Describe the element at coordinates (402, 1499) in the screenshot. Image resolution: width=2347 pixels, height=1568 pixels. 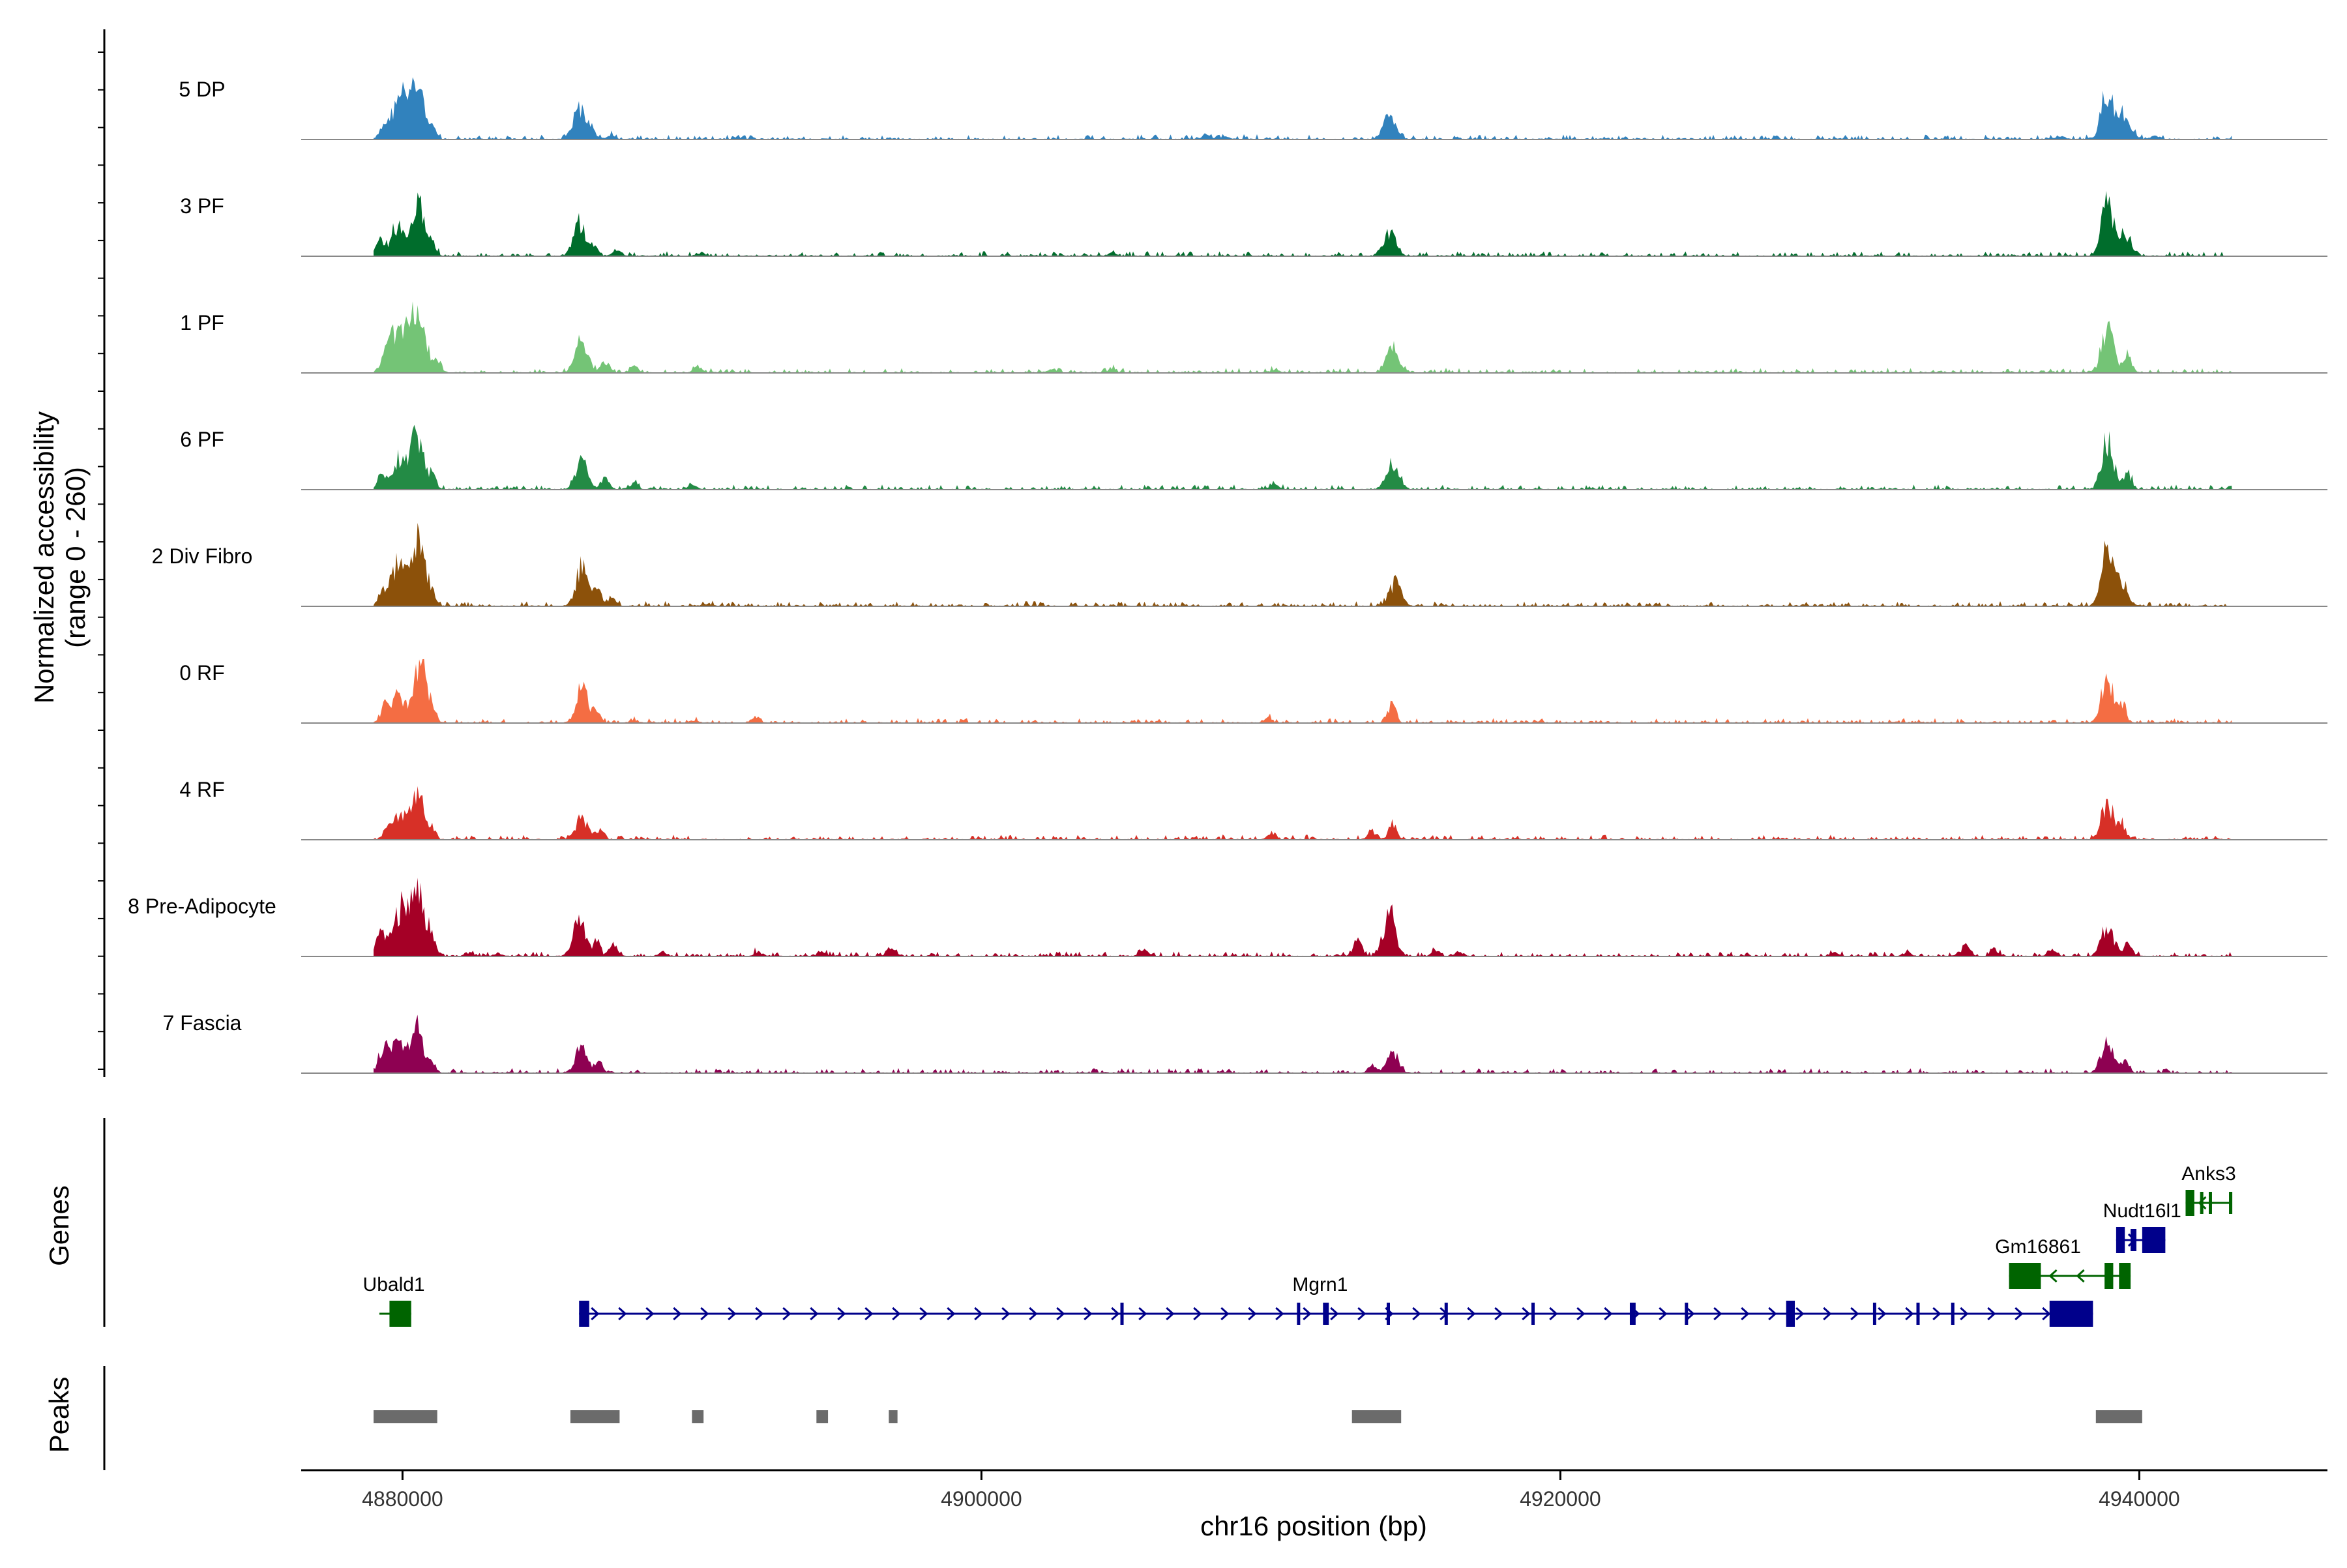
I see `x-tick-label: 4880000` at that location.